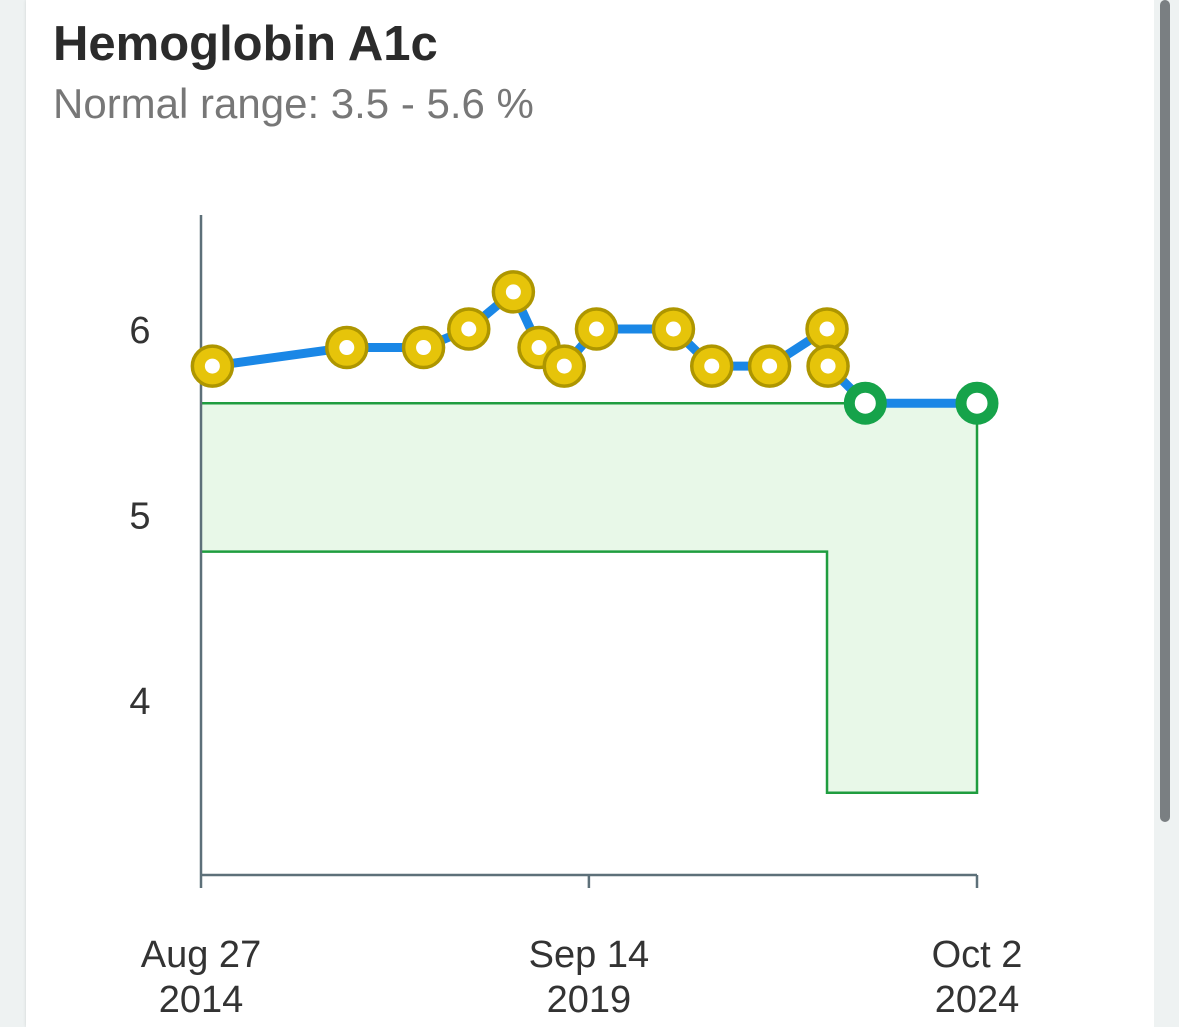 The image size is (1179, 1027). Describe the element at coordinates (245, 44) in the screenshot. I see `chart-title: Hemoglobin A1c` at that location.